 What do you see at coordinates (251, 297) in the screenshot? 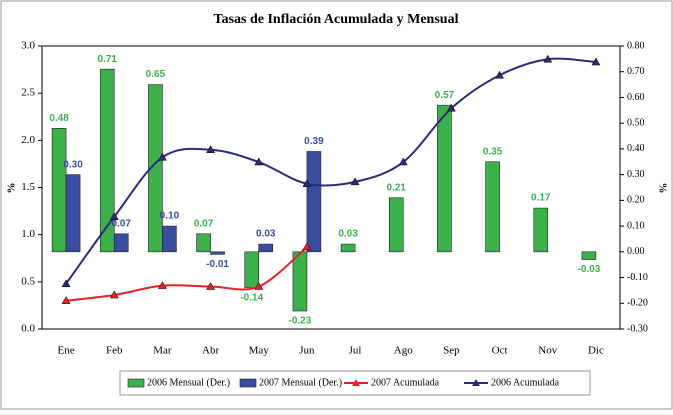
I see `data-label: -0.14` at bounding box center [251, 297].